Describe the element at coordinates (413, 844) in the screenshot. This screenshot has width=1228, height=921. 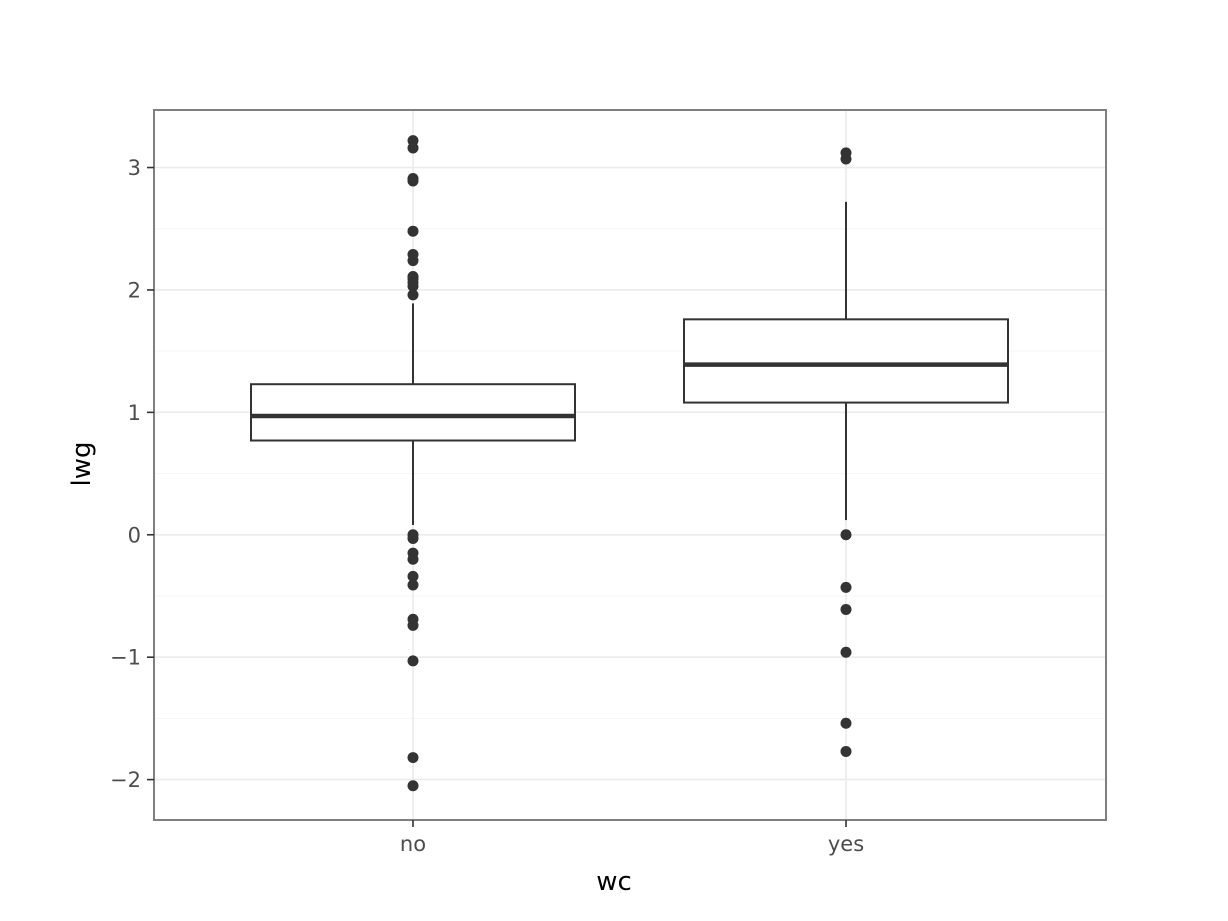
I see `x-tick-label: no` at that location.